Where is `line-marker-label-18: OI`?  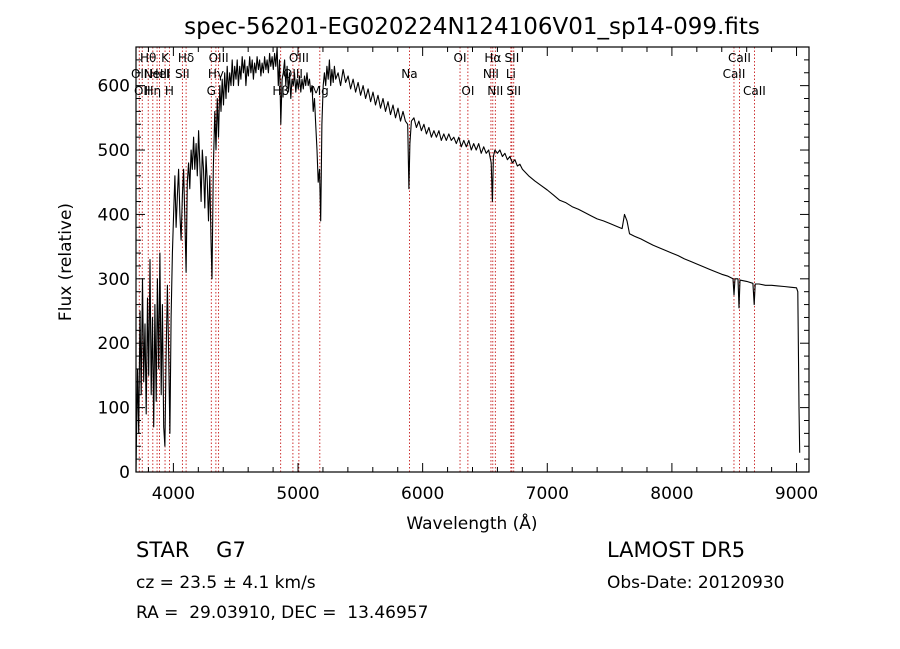
line-marker-label-18: OI is located at coordinates (460, 58).